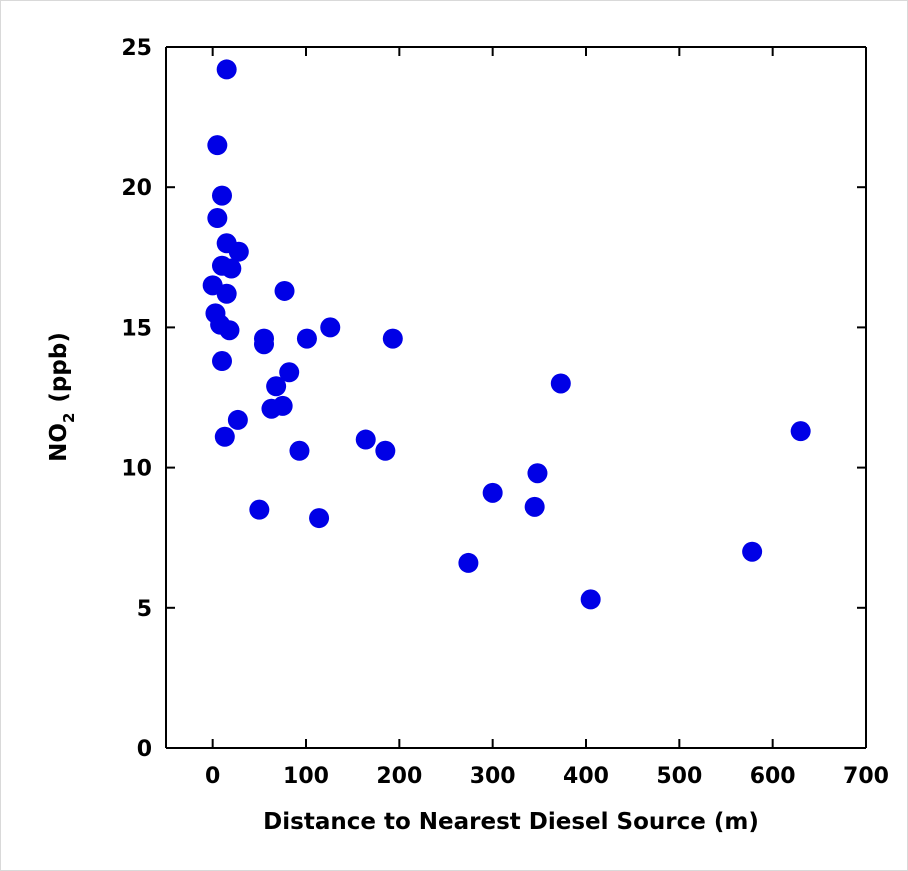 The image size is (908, 871). I want to click on y-tick-label: 10, so click(136, 469).